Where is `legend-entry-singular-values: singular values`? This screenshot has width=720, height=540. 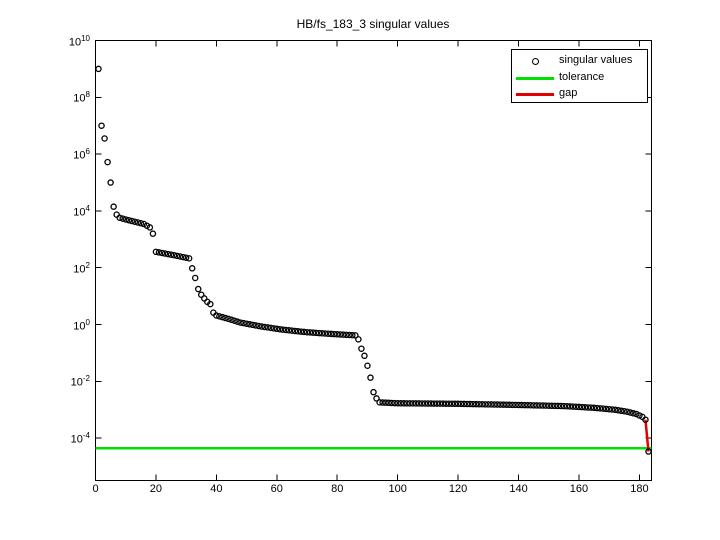
legend-entry-singular-values: singular values is located at coordinates (579, 61).